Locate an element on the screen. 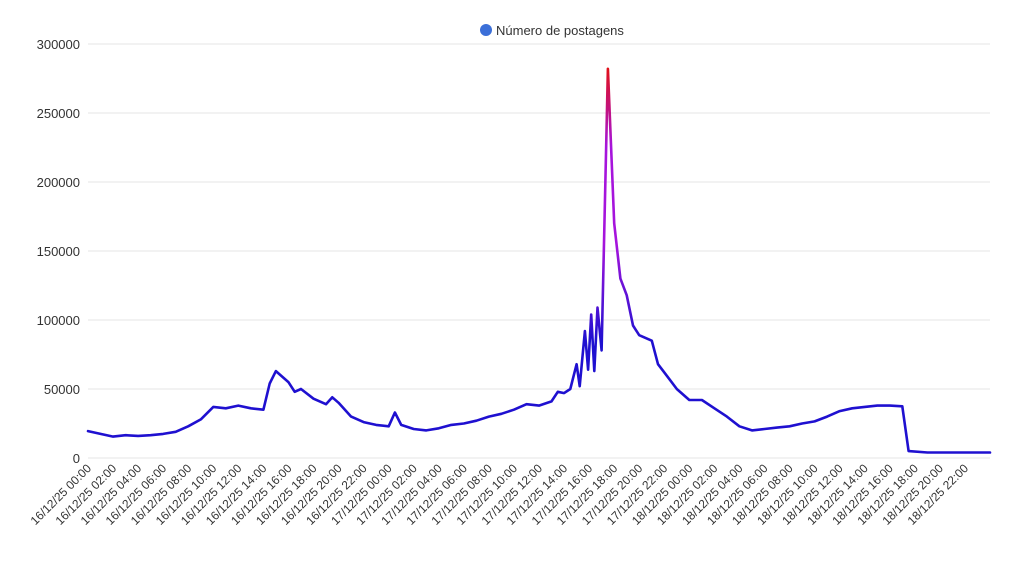 This screenshot has width=1024, height=576. y-tick-label: 100000 is located at coordinates (58, 320).